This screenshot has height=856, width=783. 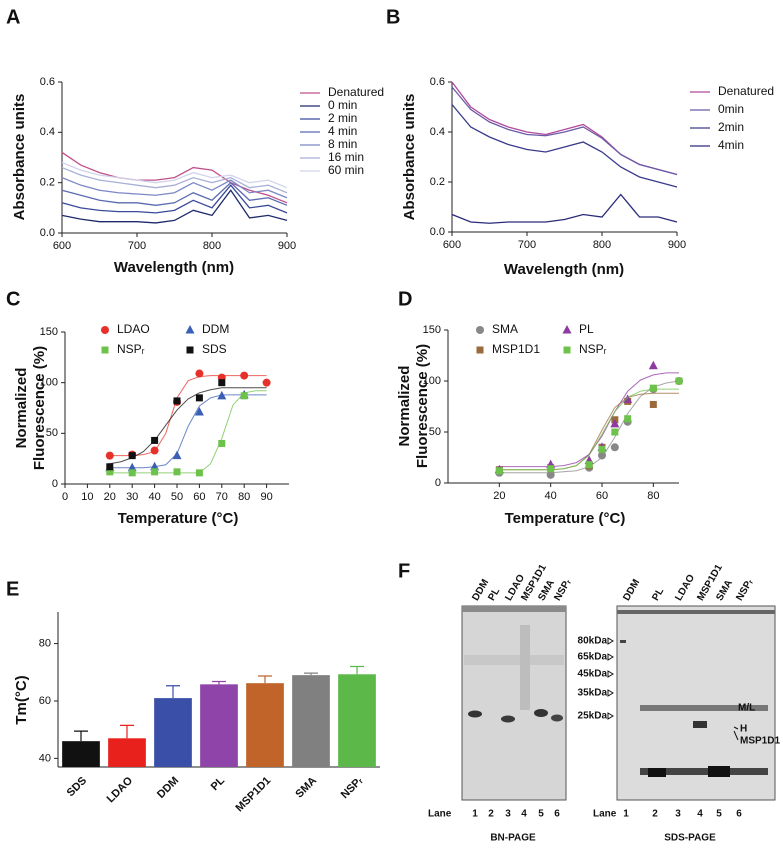 What do you see at coordinates (557, 814) in the screenshot?
I see `lane-number: 6` at bounding box center [557, 814].